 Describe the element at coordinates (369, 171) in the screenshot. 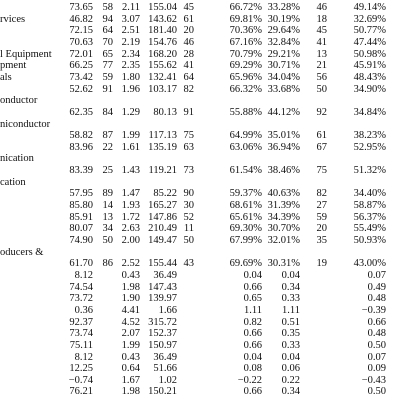

I see `table-cell: 51.32%` at that location.